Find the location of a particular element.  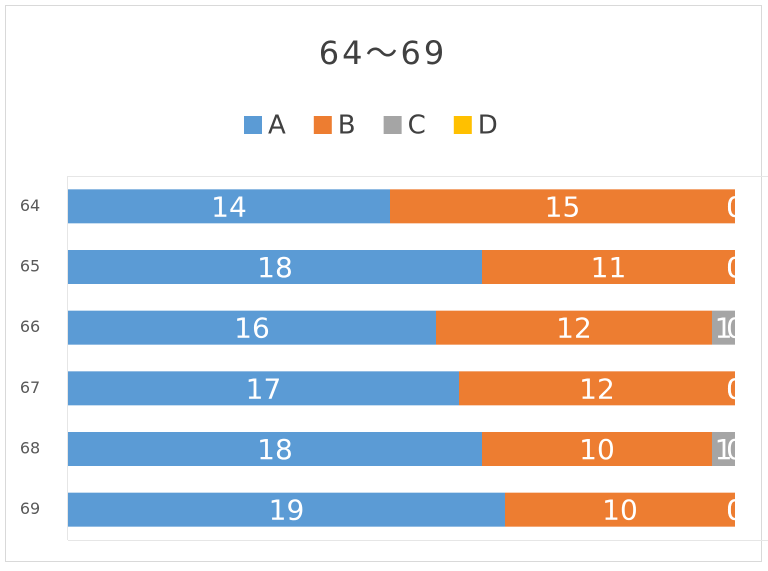

legend-label: A is located at coordinates (277, 126).